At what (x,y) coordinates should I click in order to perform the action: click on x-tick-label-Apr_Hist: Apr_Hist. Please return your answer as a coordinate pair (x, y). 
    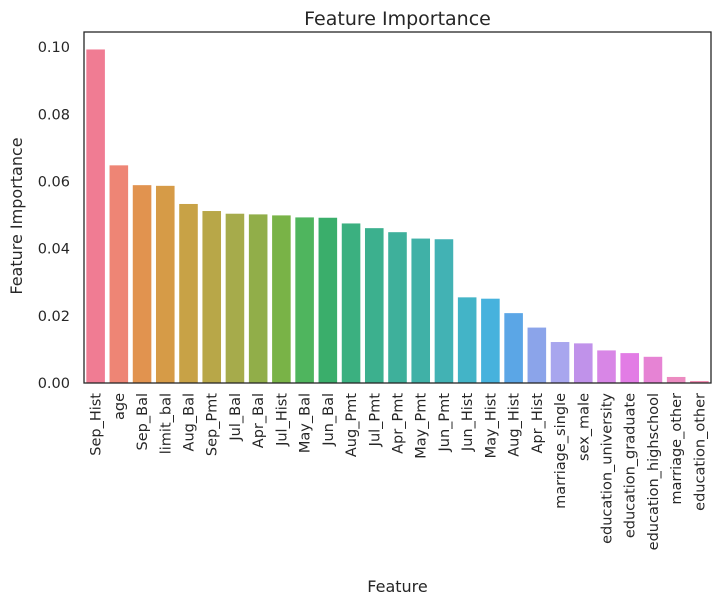
    Looking at the image, I should click on (538, 423).